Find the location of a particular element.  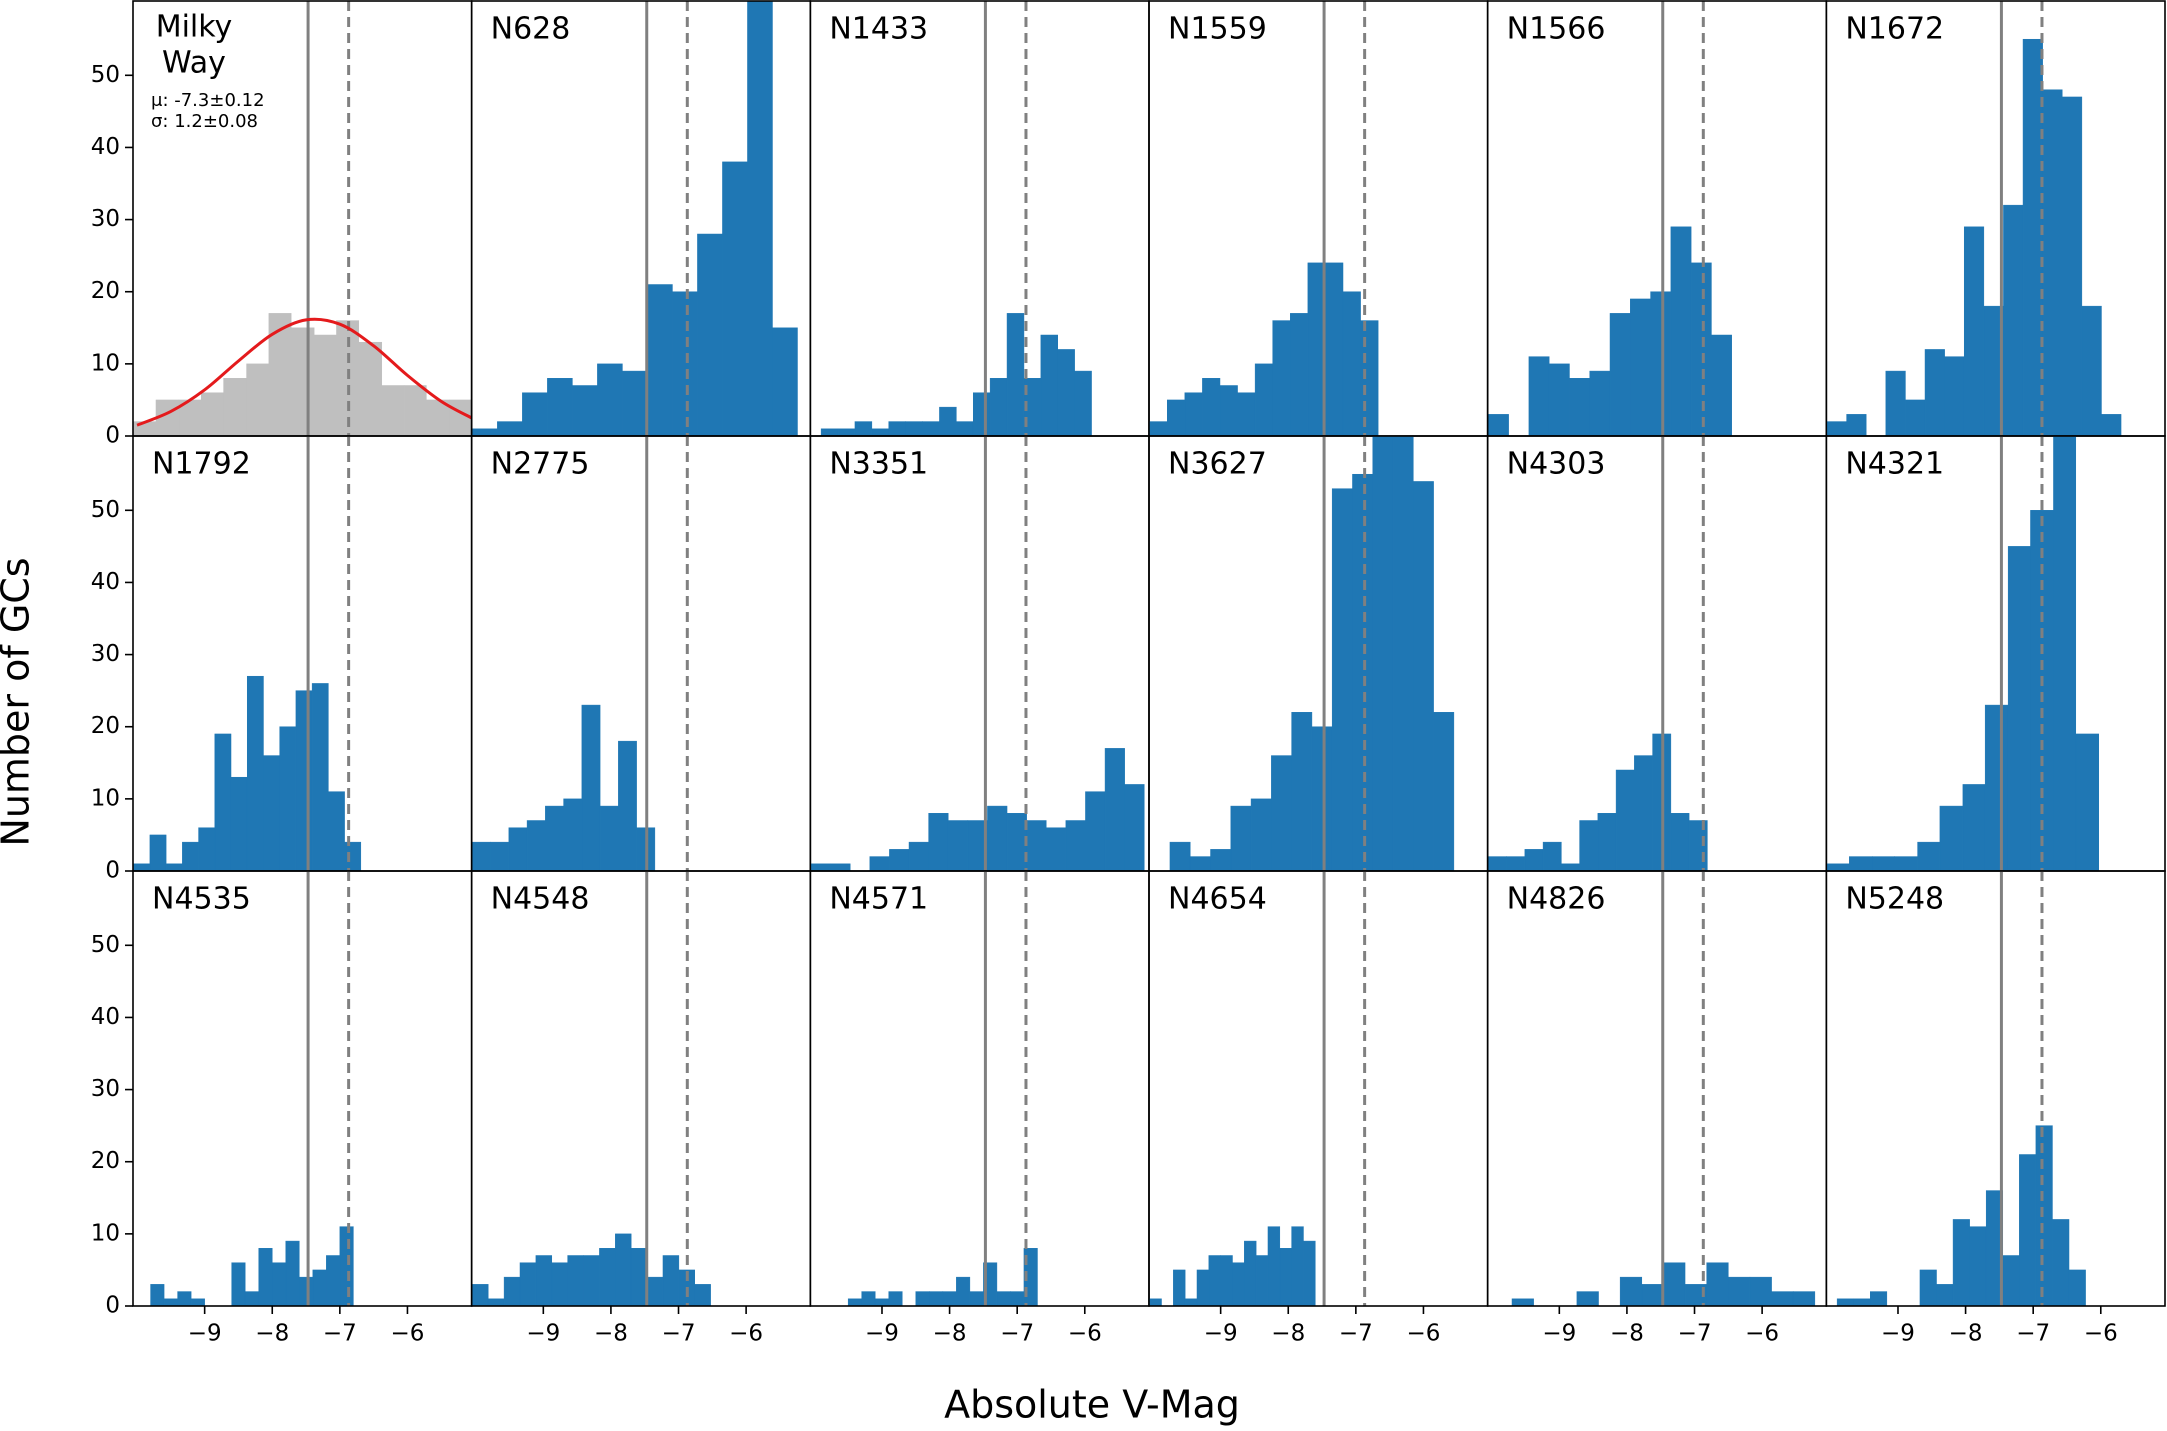

panel-title: N4321 is located at coordinates (1894, 464).